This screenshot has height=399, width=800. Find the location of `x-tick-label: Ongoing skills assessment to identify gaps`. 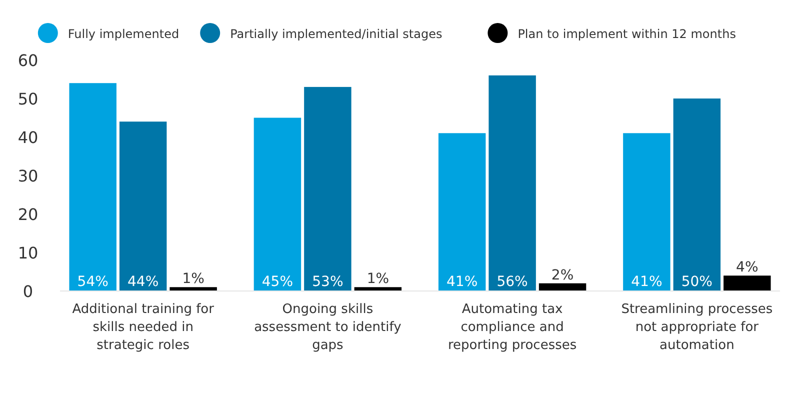

x-tick-label: Ongoing skills assessment to identify gaps is located at coordinates (328, 327).